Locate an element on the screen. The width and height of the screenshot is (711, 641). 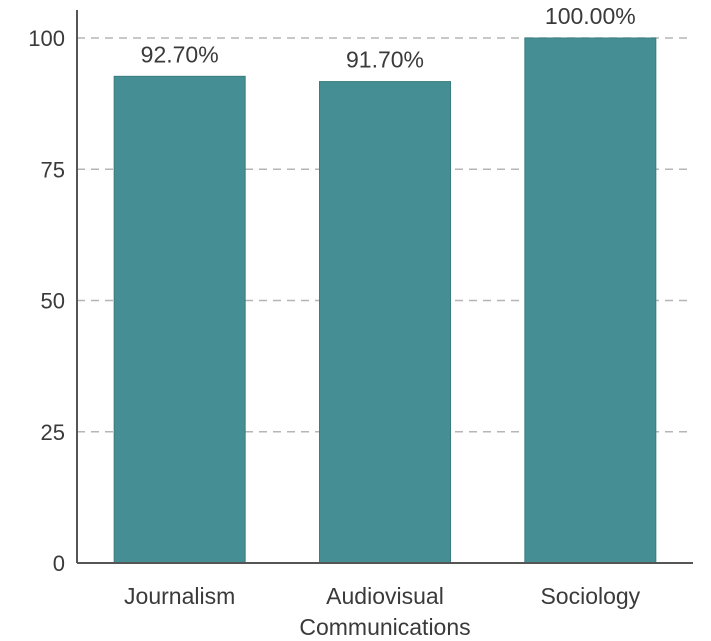
x-tick-label: Journalism is located at coordinates (179, 596).